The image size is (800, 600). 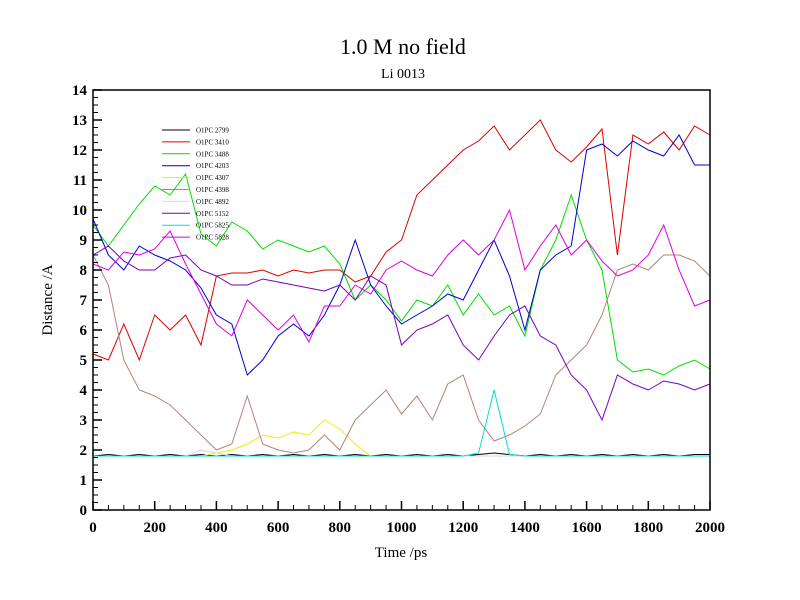 What do you see at coordinates (212, 142) in the screenshot?
I see `legend-label: O1PC 3410` at bounding box center [212, 142].